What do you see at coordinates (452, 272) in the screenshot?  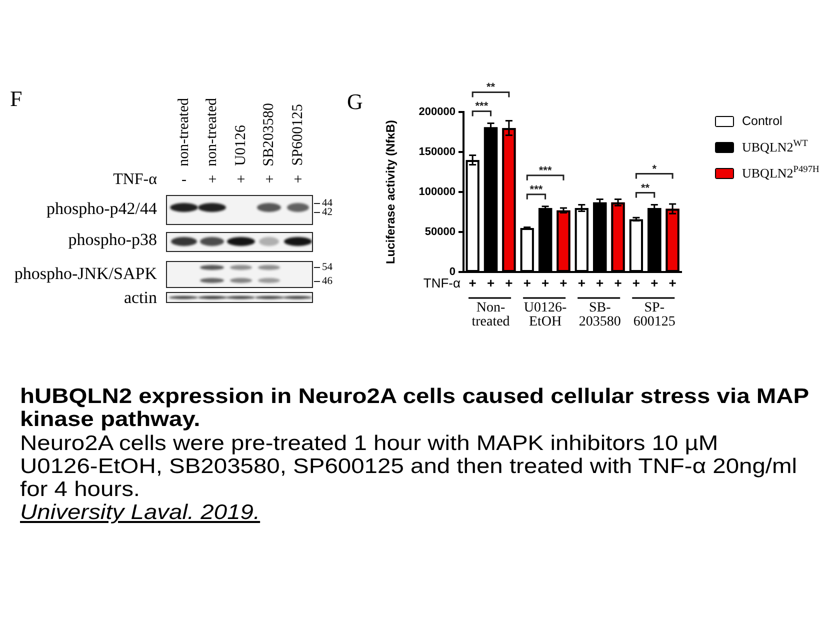 I see `y-tick-label: 0` at bounding box center [452, 272].